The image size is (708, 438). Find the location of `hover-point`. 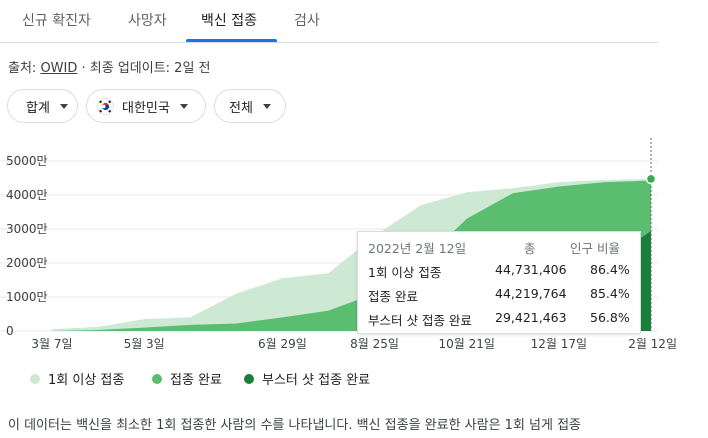

hover-point is located at coordinates (651, 179).